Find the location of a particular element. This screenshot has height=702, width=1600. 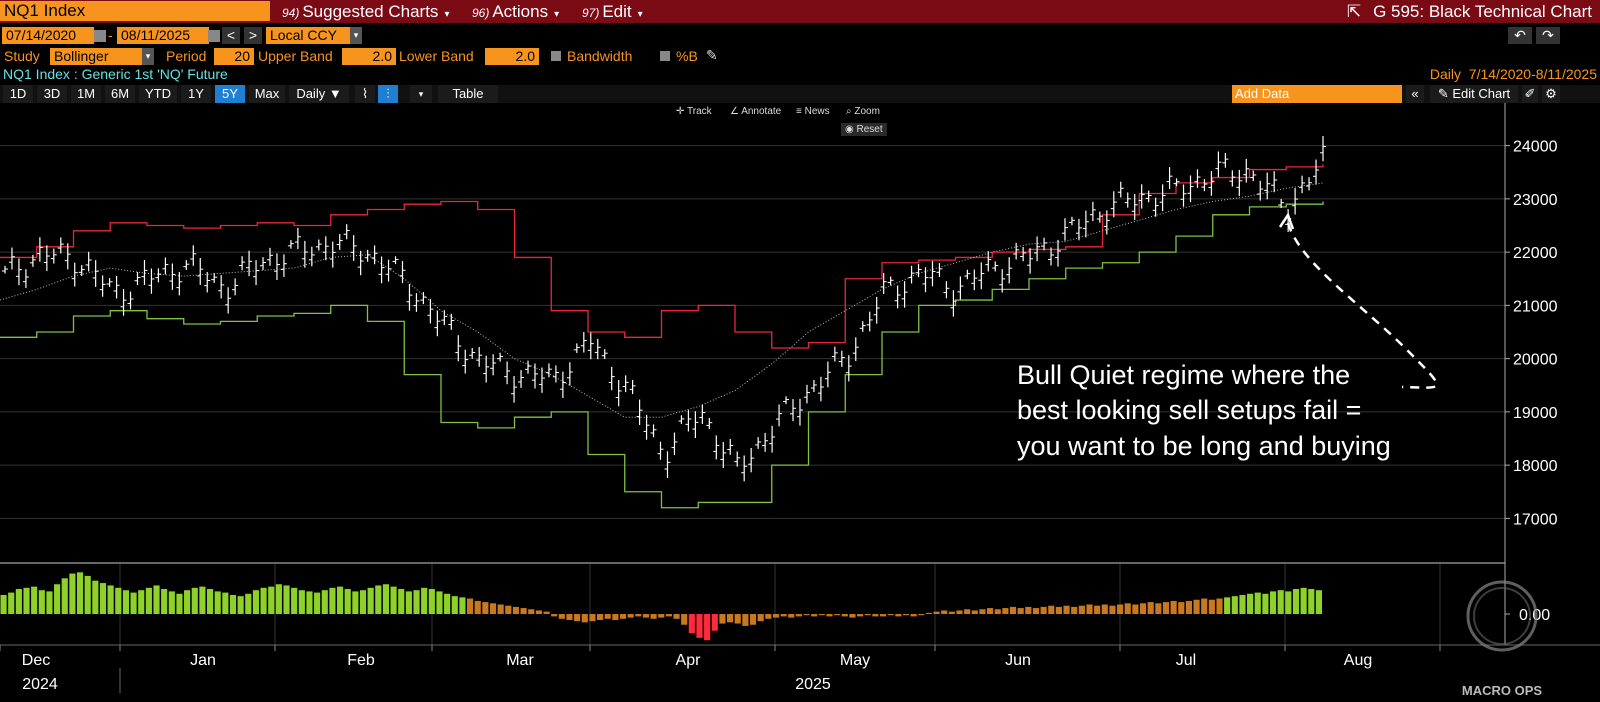

add-data-input: Add Data is located at coordinates (1317, 94).